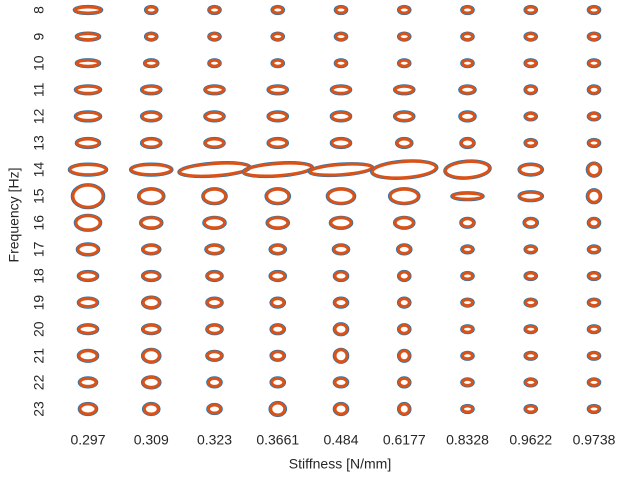  What do you see at coordinates (39, 89) in the screenshot?
I see `y-tick-label: 11` at bounding box center [39, 89].